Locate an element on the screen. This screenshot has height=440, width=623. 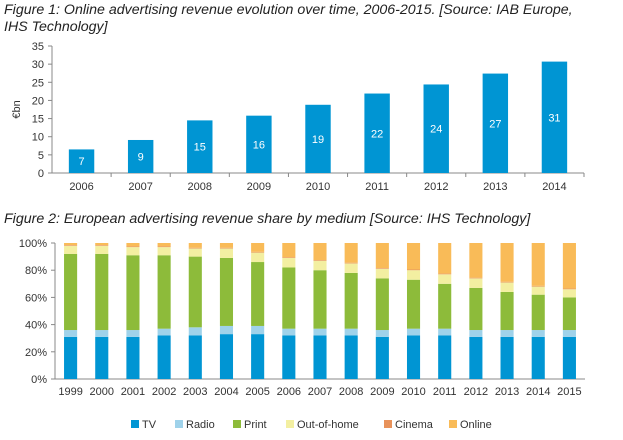
segment-radio-2000 is located at coordinates (102, 333).